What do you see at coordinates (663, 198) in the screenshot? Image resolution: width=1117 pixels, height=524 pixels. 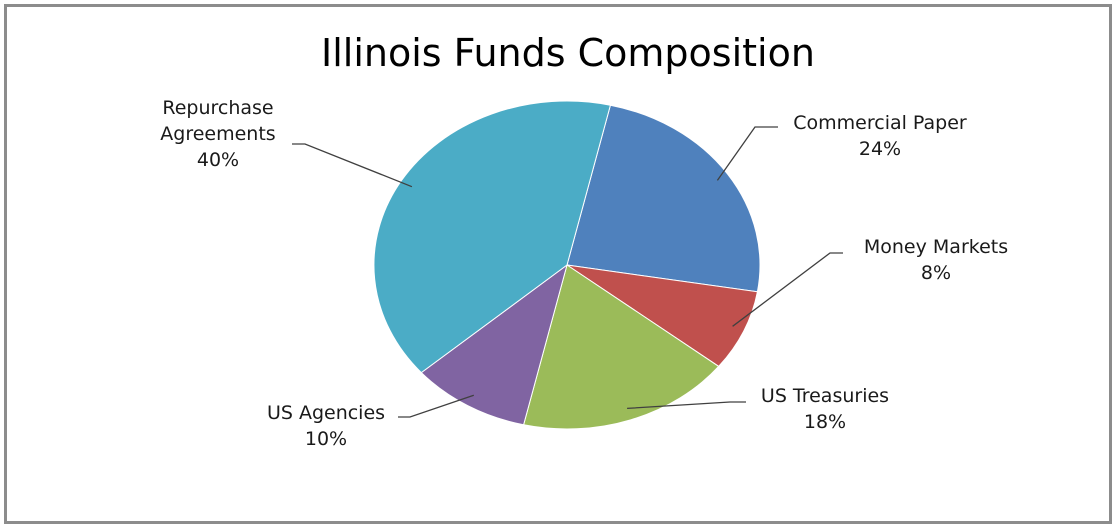 I see `slice-commercial-paper` at bounding box center [663, 198].